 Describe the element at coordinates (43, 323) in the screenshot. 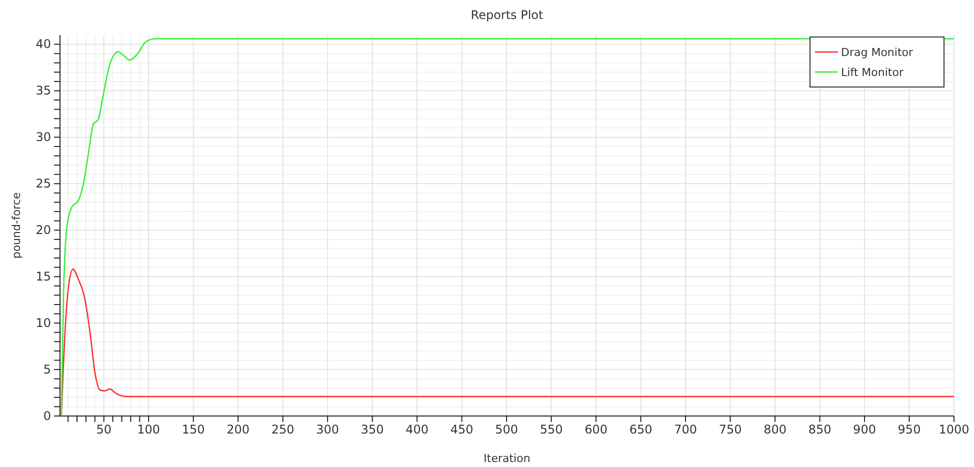

I see `y-tick-label: 10` at that location.